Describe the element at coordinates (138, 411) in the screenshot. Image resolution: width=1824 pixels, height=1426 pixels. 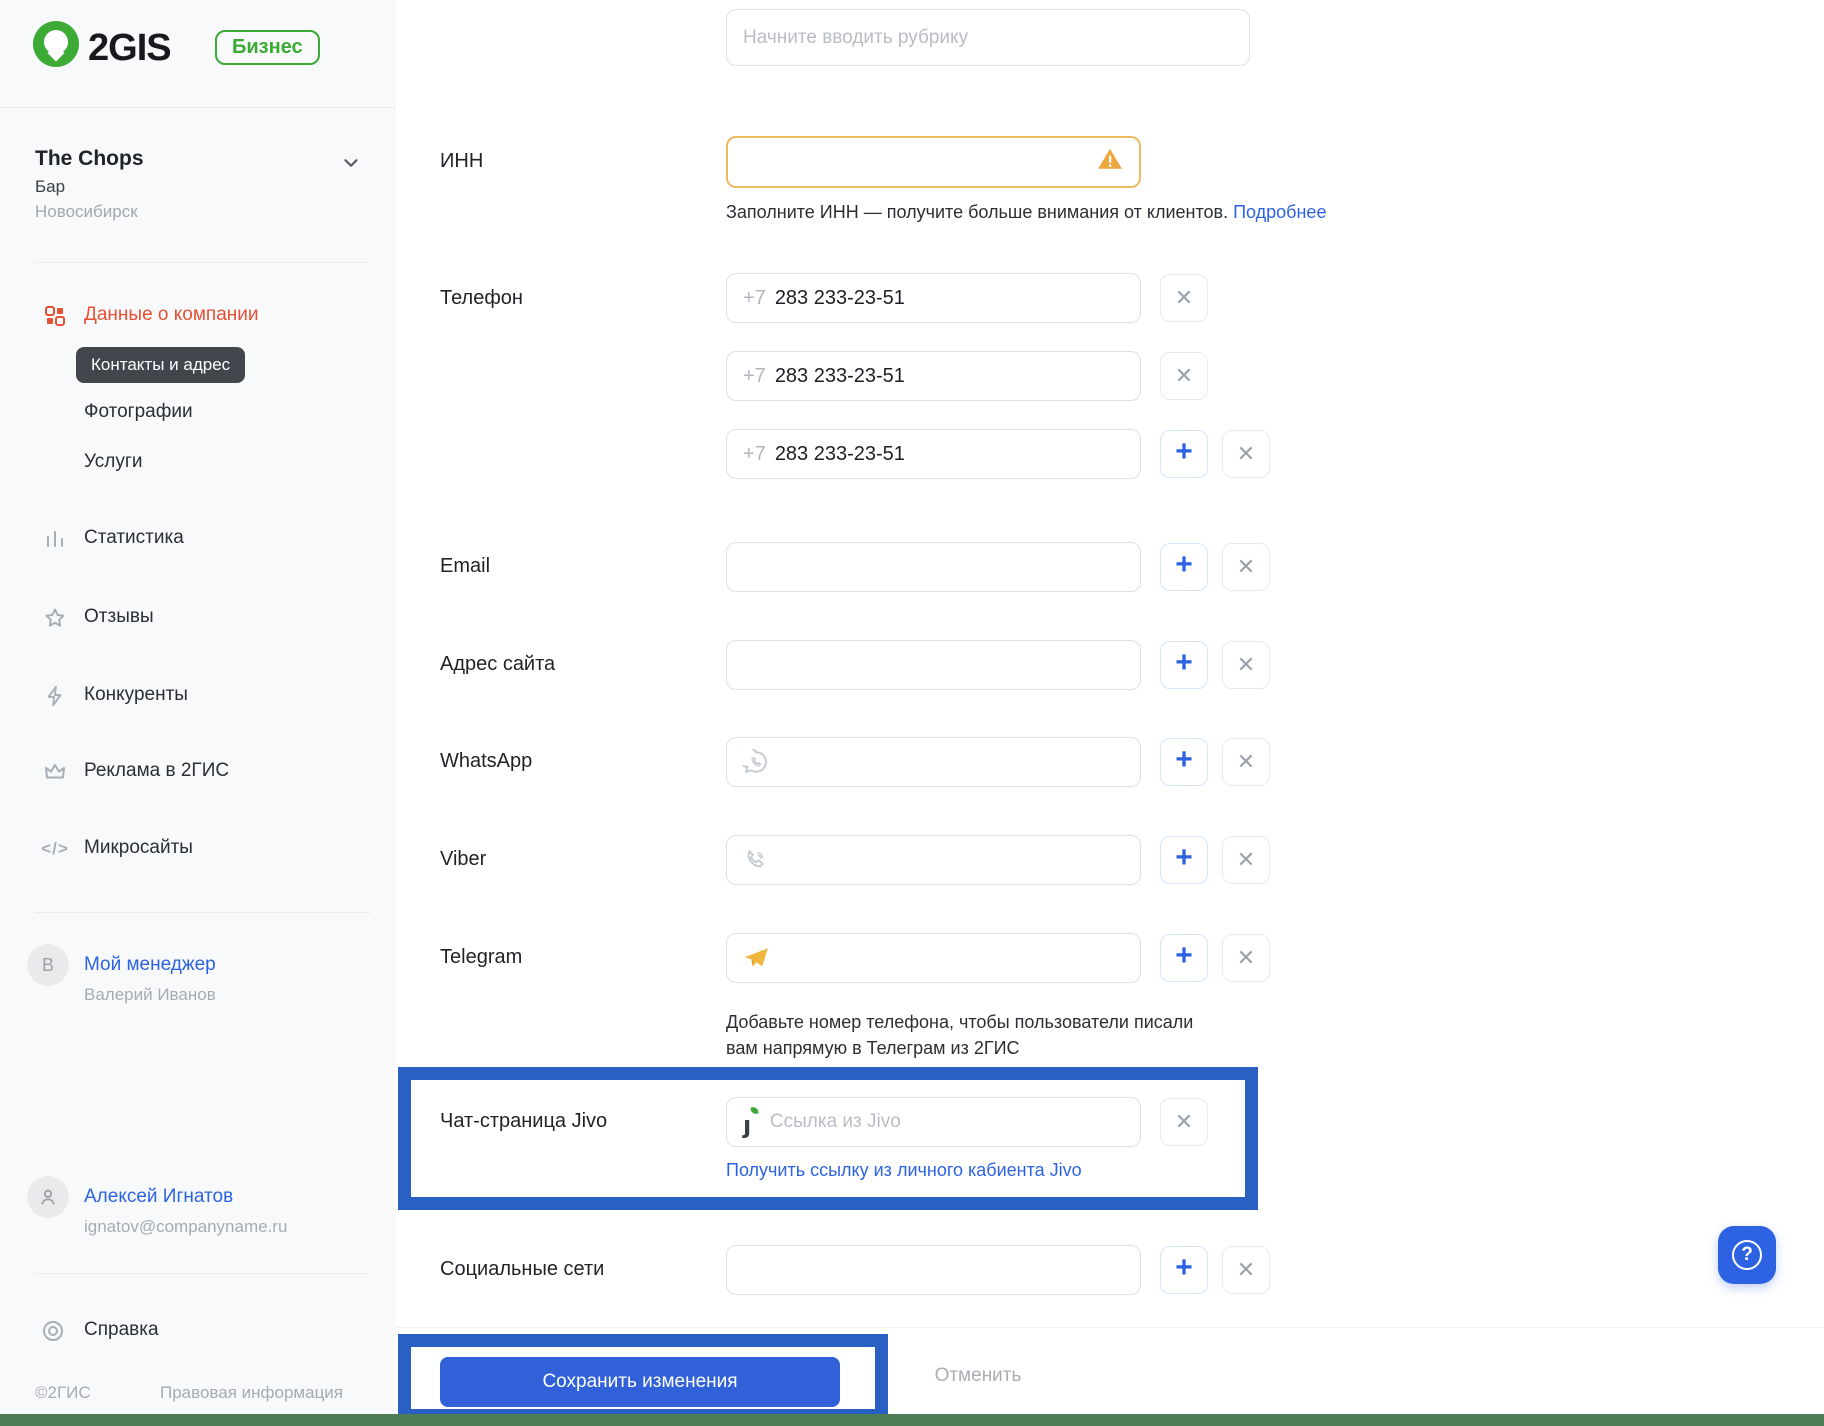
I see `sidebar-item-photos: Фотографии` at that location.